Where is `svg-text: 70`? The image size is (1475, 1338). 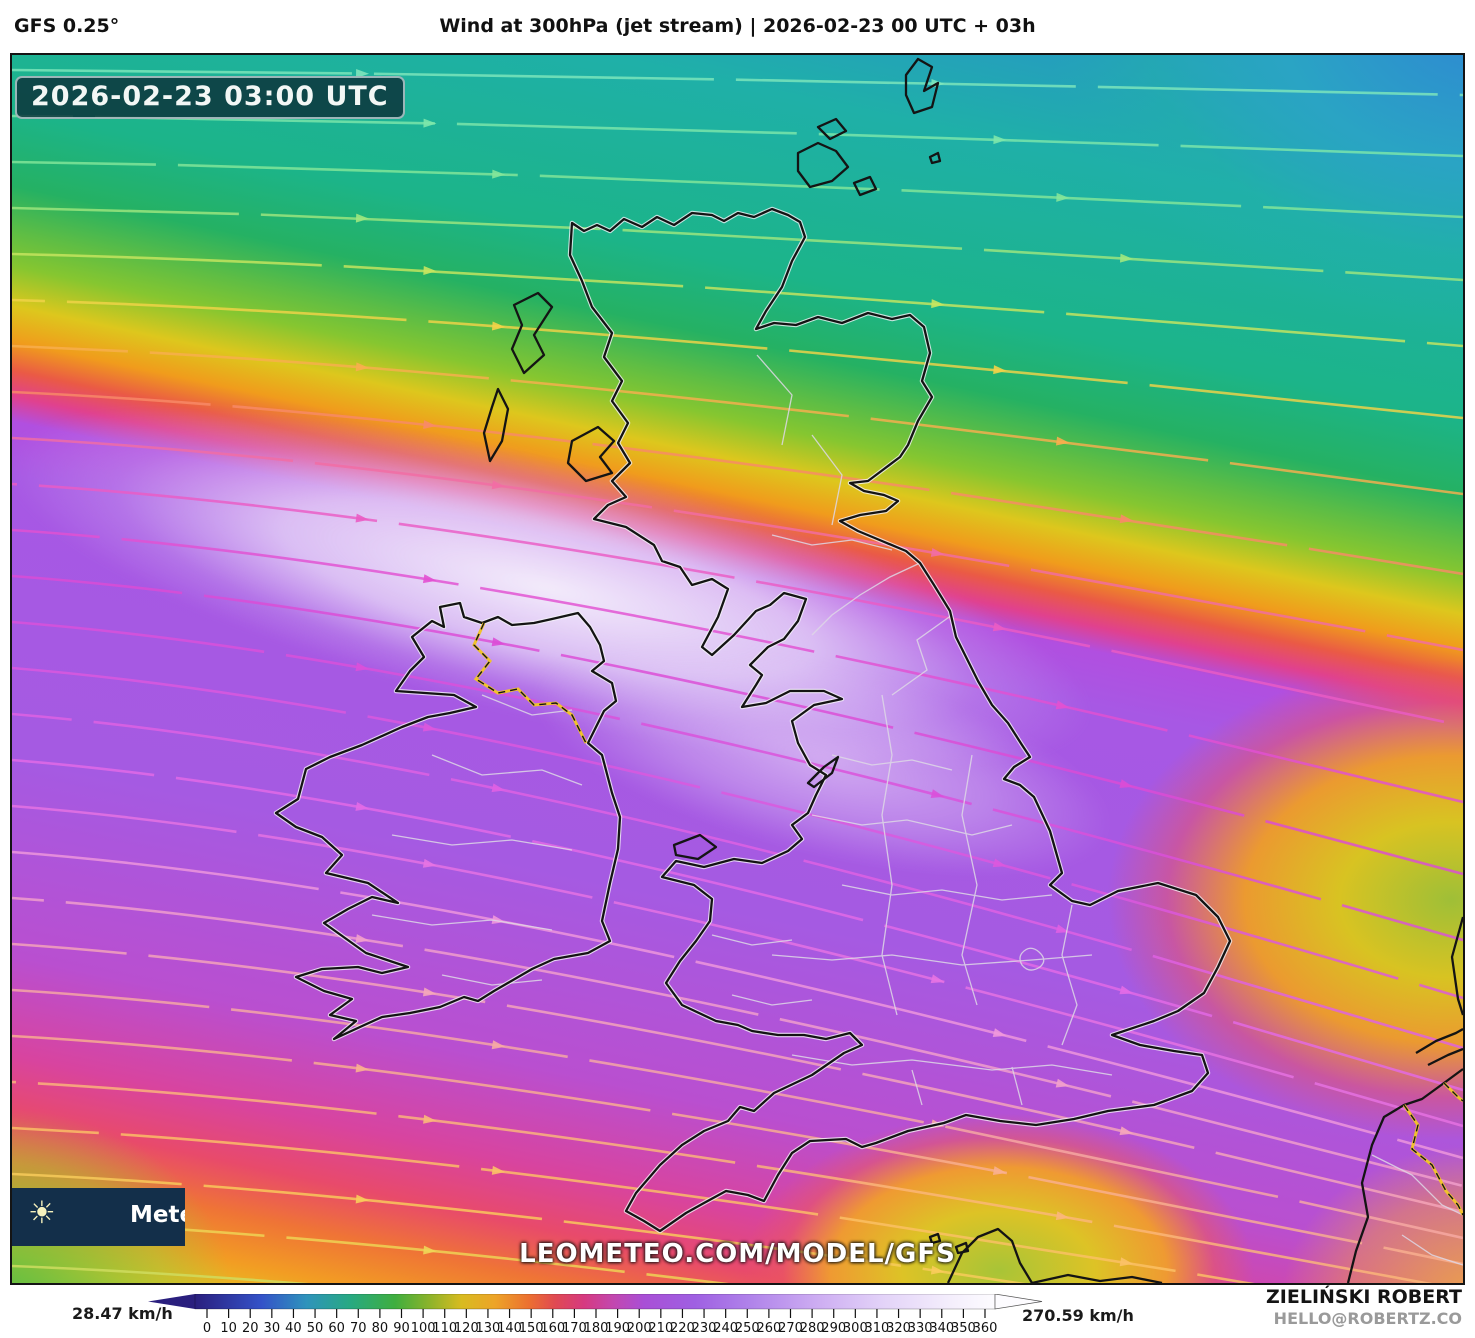
svg-text: 70 is located at coordinates (358, 1328).